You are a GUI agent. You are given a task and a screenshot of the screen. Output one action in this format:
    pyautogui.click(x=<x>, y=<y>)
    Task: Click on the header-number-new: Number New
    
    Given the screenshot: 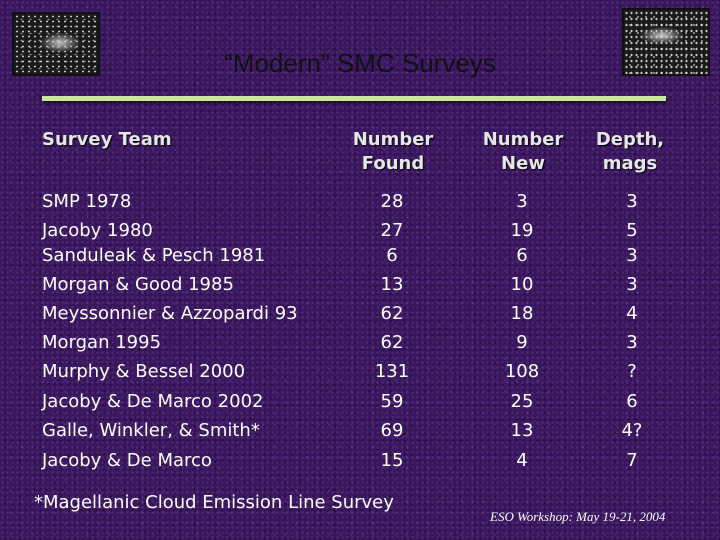 What is the action you would take?
    pyautogui.click(x=523, y=152)
    